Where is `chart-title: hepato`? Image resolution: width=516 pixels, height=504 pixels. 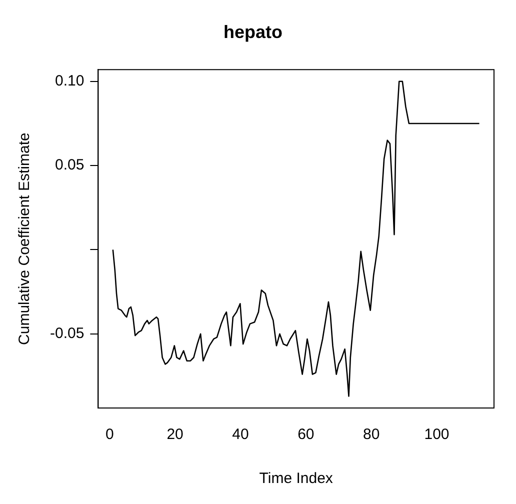
chart-title: hepato is located at coordinates (253, 32).